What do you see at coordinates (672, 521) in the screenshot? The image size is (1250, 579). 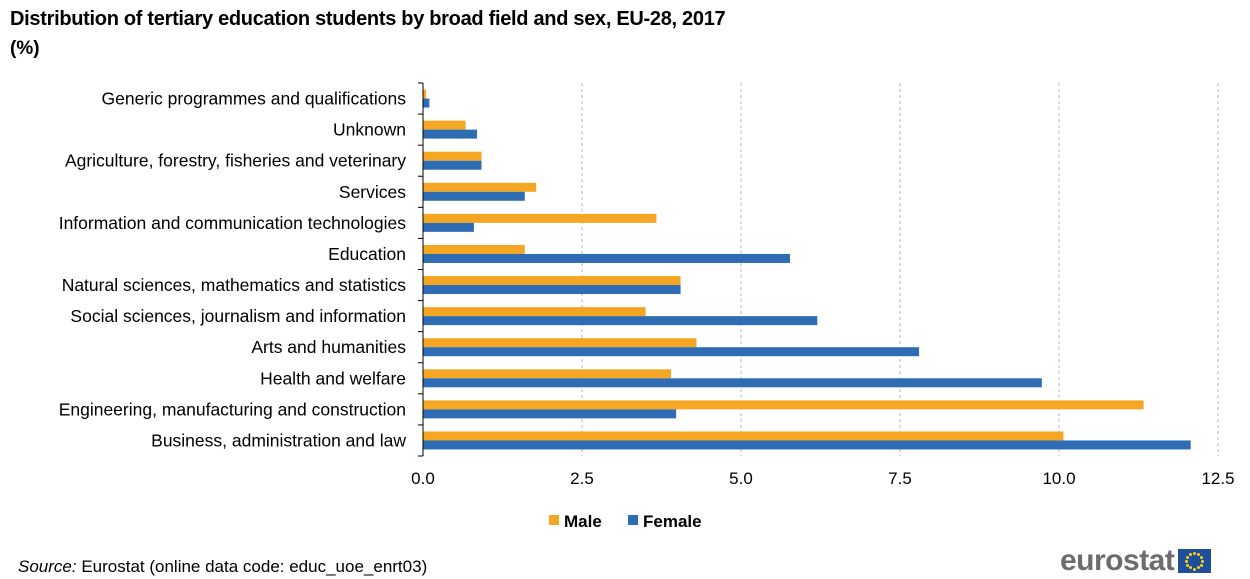 I see `legend-label-female: Female` at bounding box center [672, 521].